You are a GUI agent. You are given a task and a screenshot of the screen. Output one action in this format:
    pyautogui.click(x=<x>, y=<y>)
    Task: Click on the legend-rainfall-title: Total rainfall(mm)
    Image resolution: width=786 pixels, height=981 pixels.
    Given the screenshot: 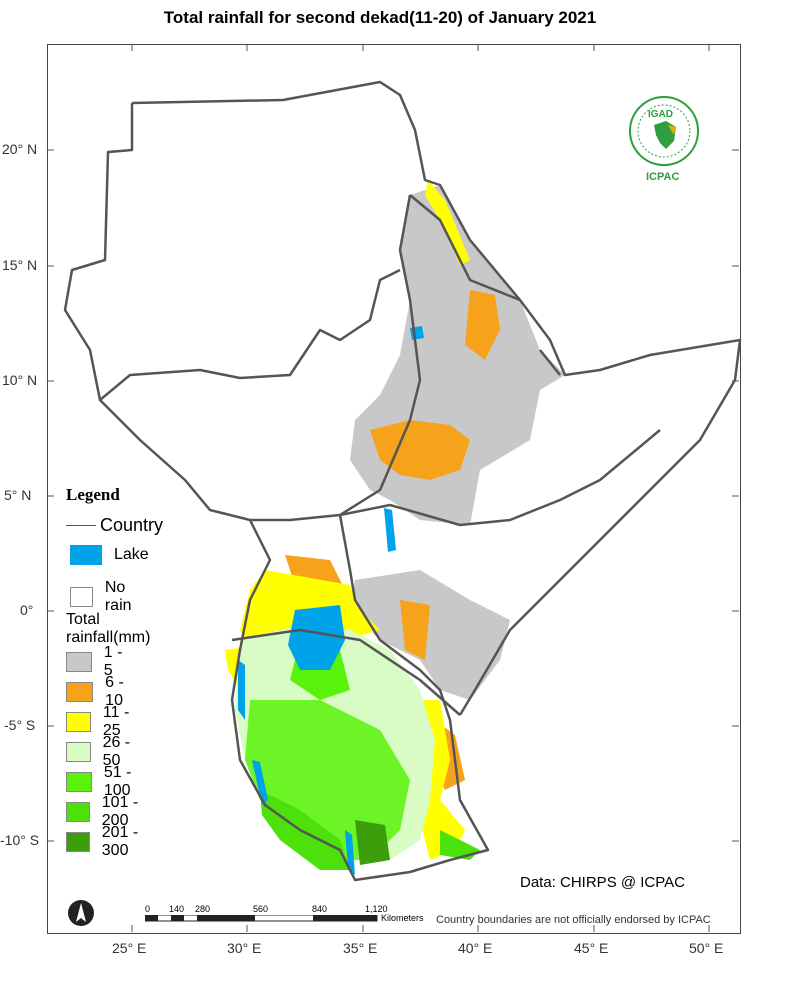 What is the action you would take?
    pyautogui.click(x=108, y=628)
    